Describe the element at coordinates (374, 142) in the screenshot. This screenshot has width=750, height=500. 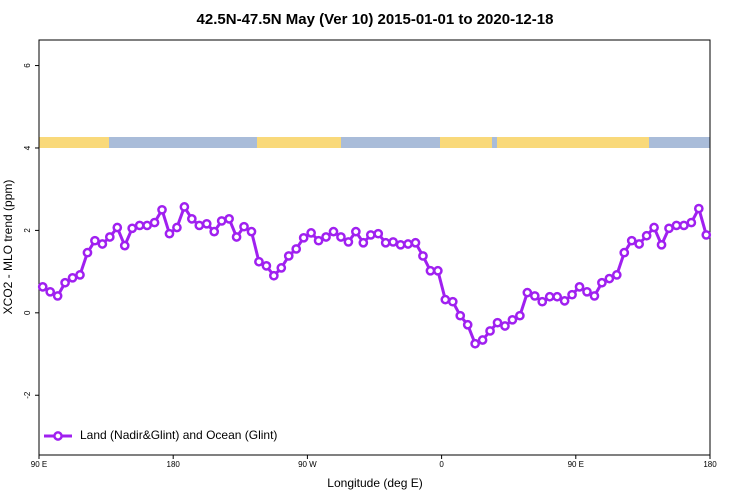
I see `land-ocean-strip` at that location.